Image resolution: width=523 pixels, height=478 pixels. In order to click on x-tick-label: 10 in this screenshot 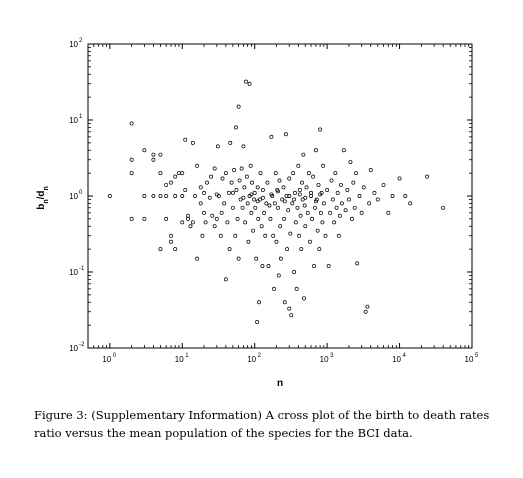, I will do `click(396, 359)`.